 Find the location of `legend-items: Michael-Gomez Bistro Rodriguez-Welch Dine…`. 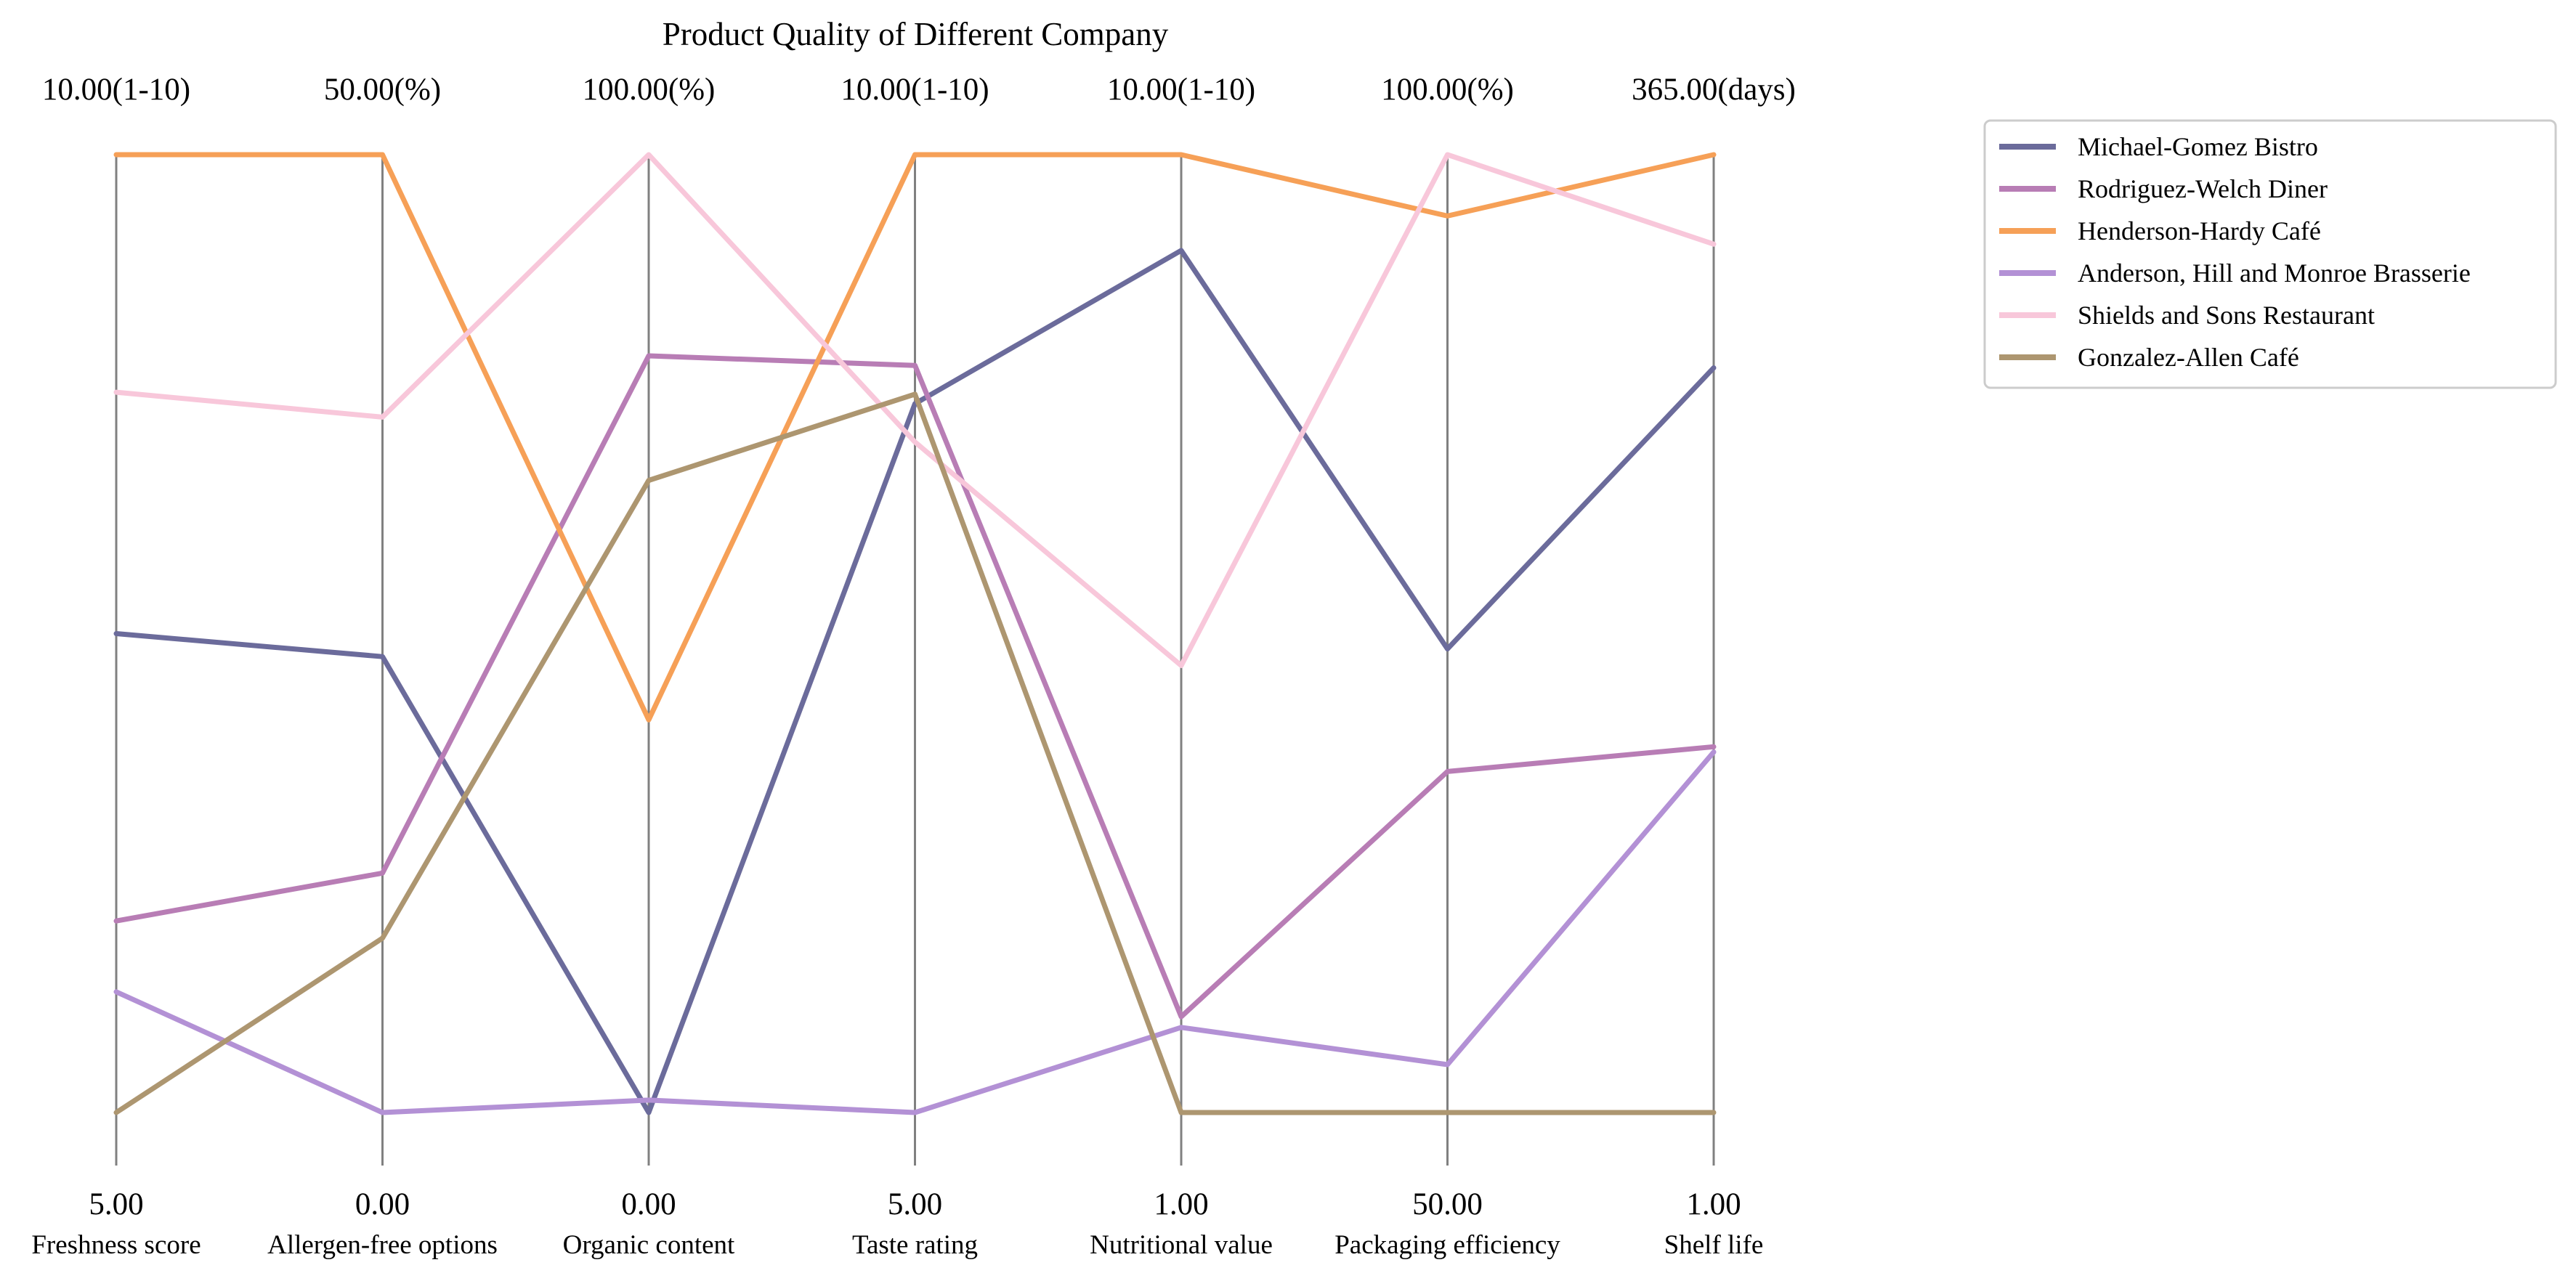

legend-items: Michael-Gomez Bistro Rodriguez-Welch Dine… is located at coordinates (2235, 252).